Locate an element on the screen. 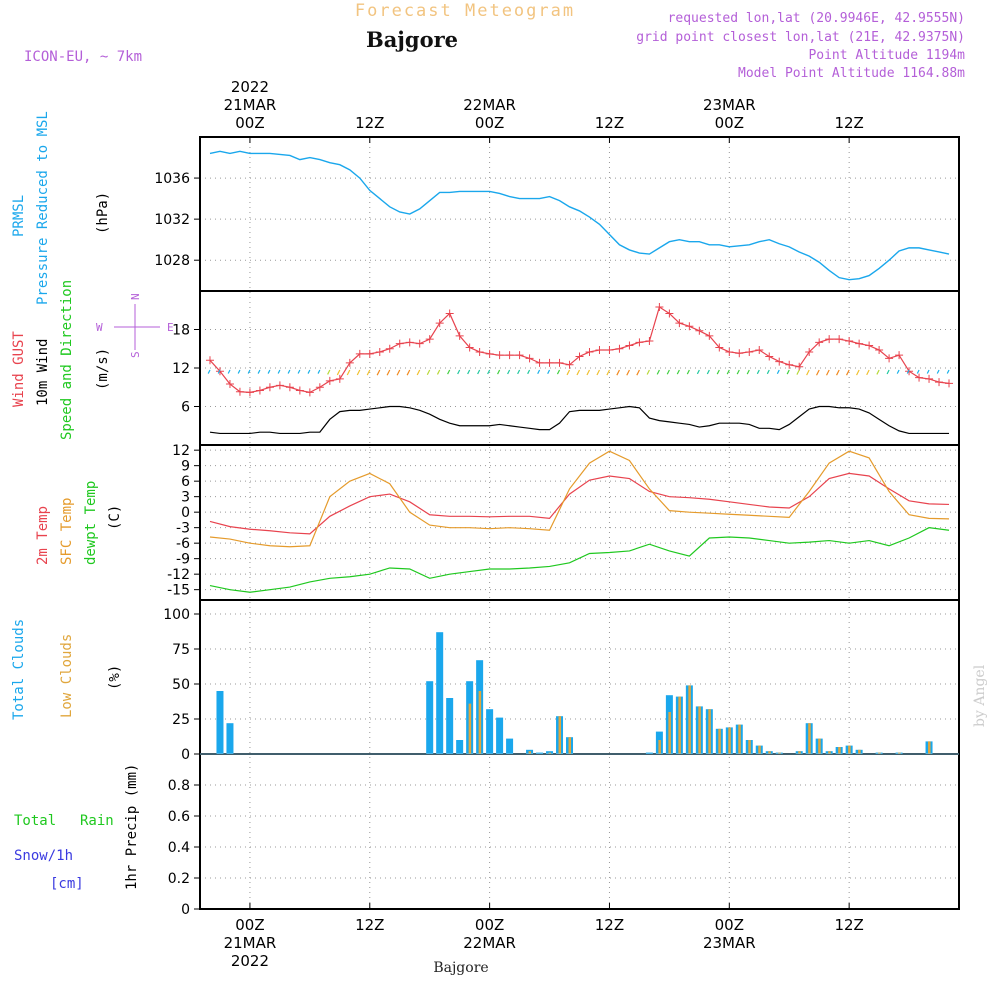 The width and height of the screenshot is (1000, 1000). dewpt-label: dewpt Temp is located at coordinates (91, 523).